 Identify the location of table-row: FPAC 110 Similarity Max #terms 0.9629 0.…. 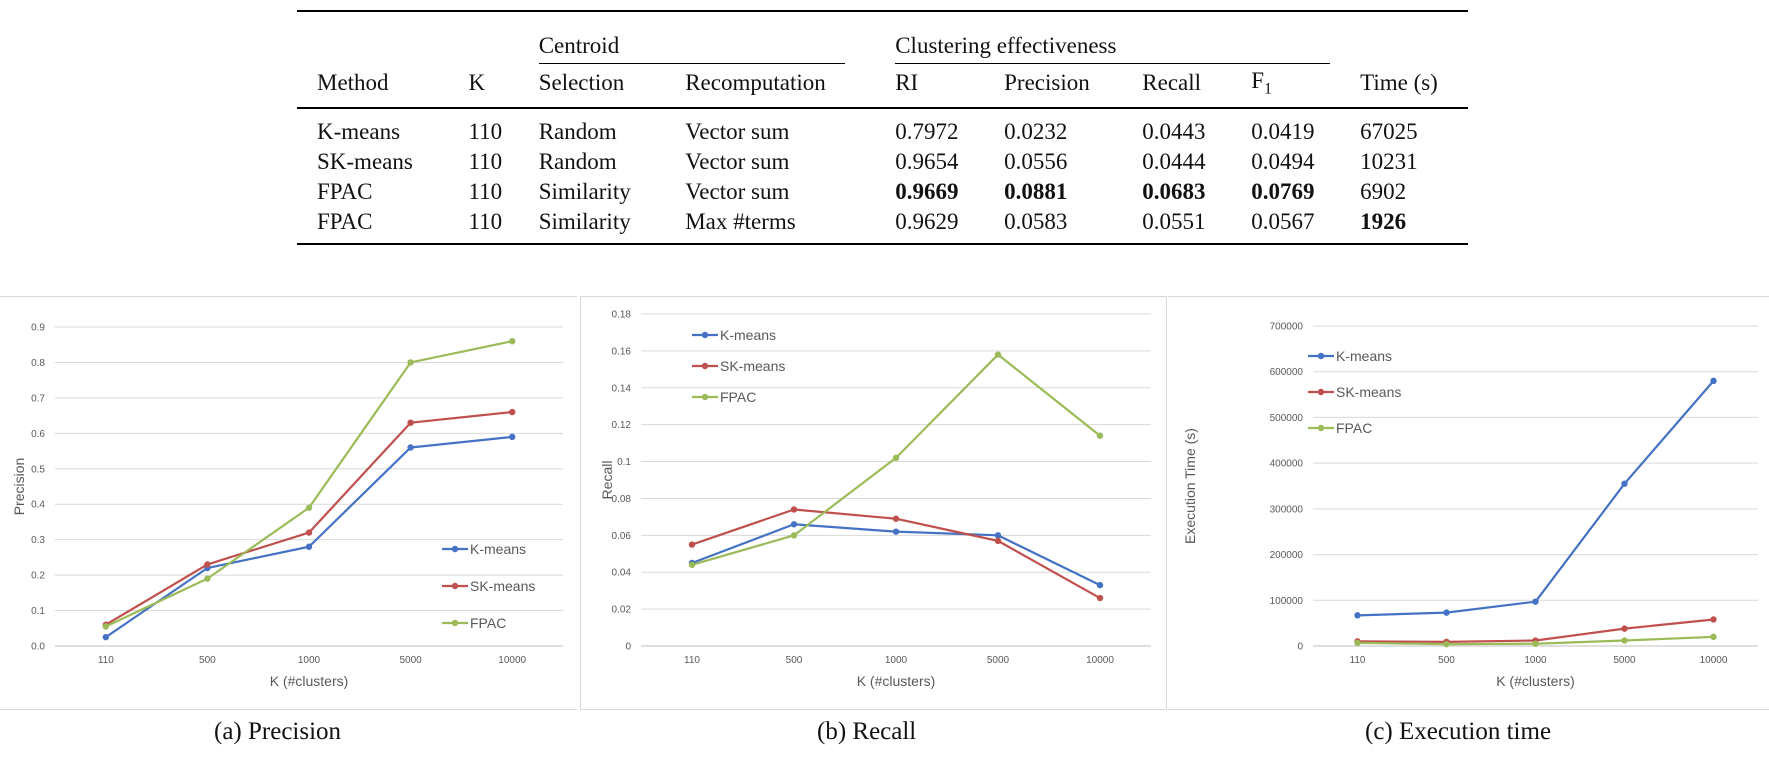
(882, 226).